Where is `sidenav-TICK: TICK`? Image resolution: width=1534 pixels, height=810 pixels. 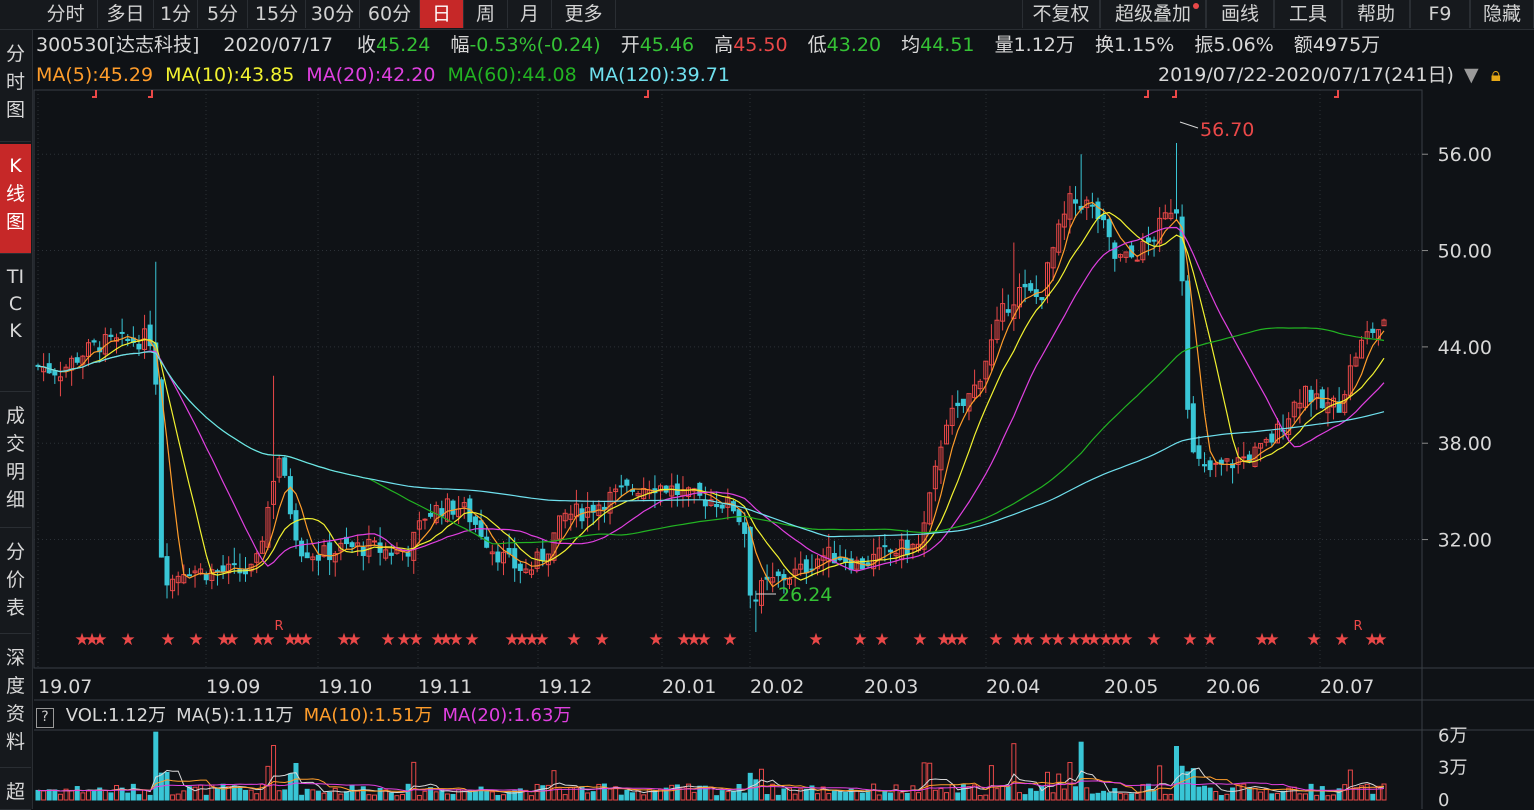
sidenav-TICK: TICK is located at coordinates (15, 324).